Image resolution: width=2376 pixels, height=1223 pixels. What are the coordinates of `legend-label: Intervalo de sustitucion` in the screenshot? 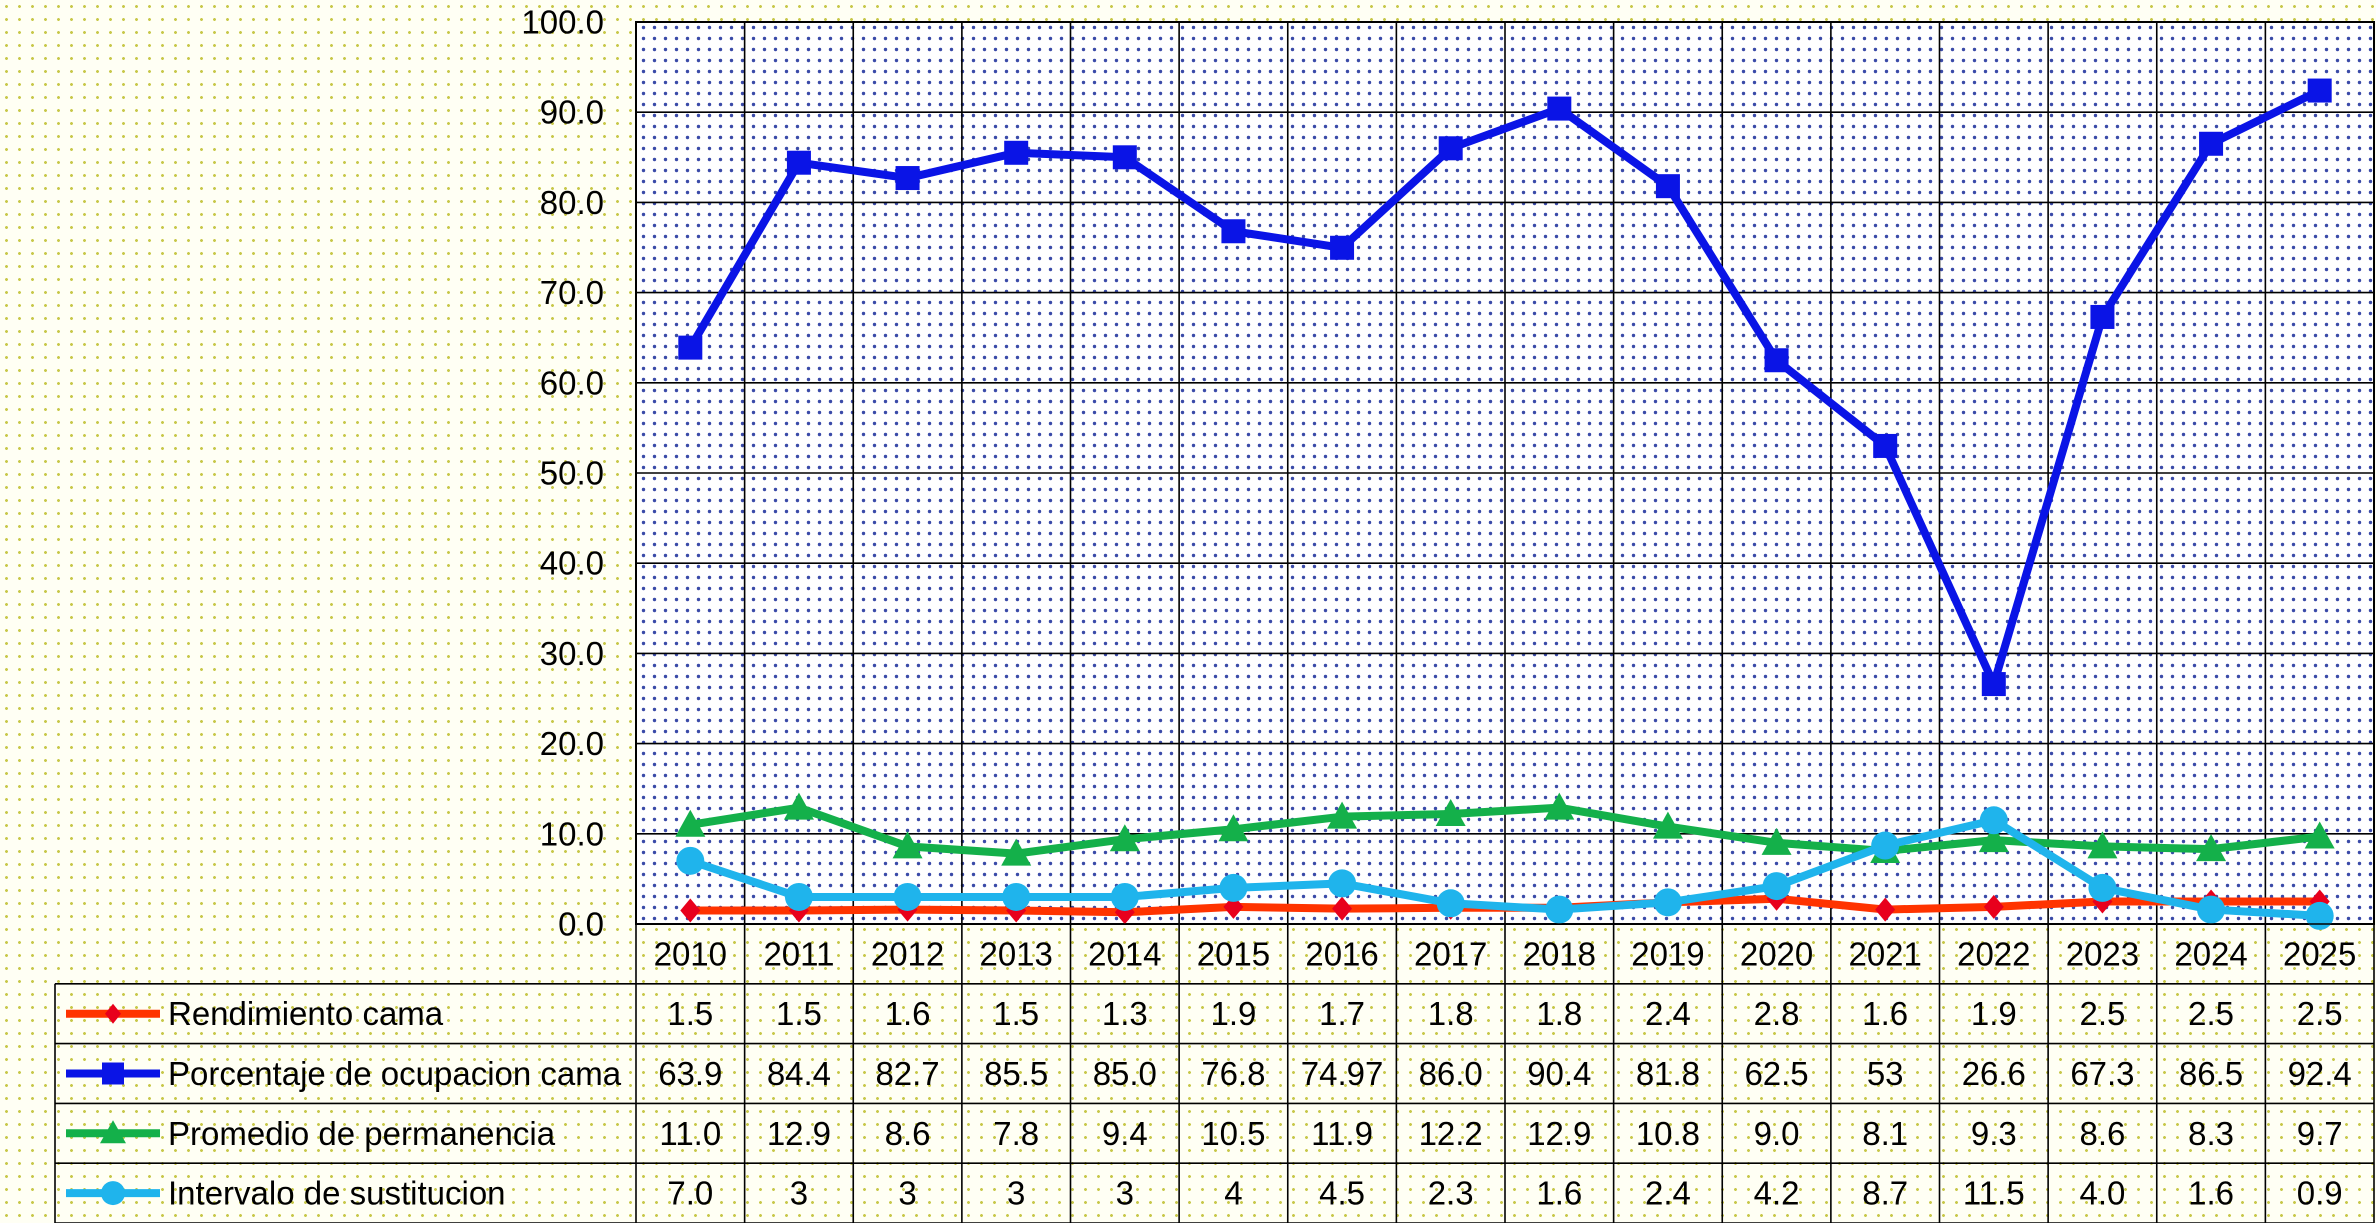 It's located at (337, 1193).